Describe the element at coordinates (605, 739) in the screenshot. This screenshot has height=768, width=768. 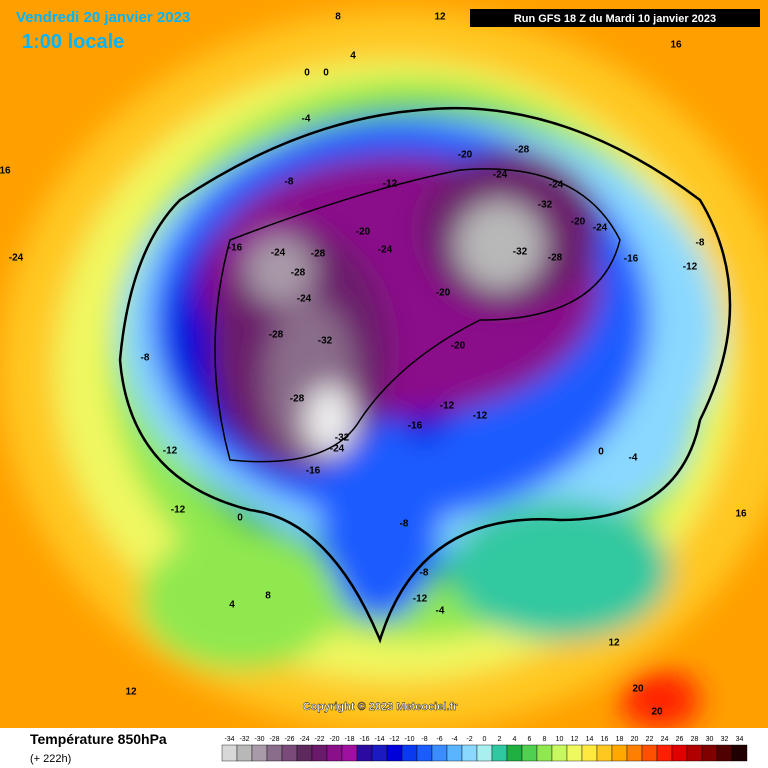
I see `colorbar-label: 16` at that location.